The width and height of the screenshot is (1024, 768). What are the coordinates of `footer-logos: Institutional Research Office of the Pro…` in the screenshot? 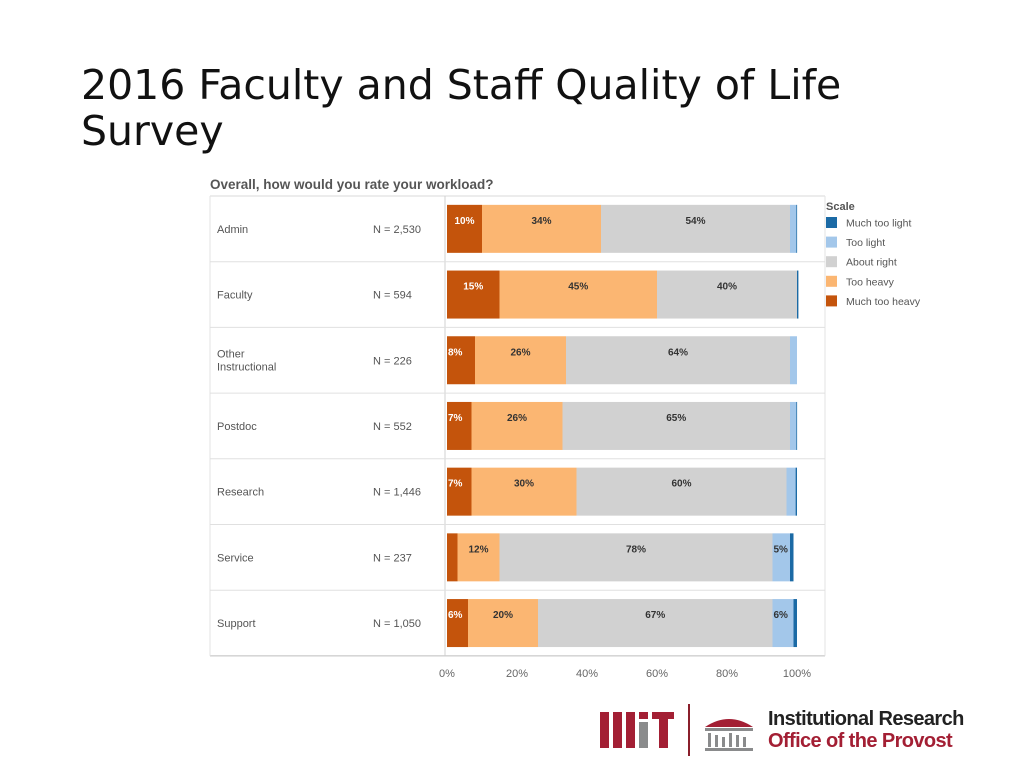 It's located at (796, 730).